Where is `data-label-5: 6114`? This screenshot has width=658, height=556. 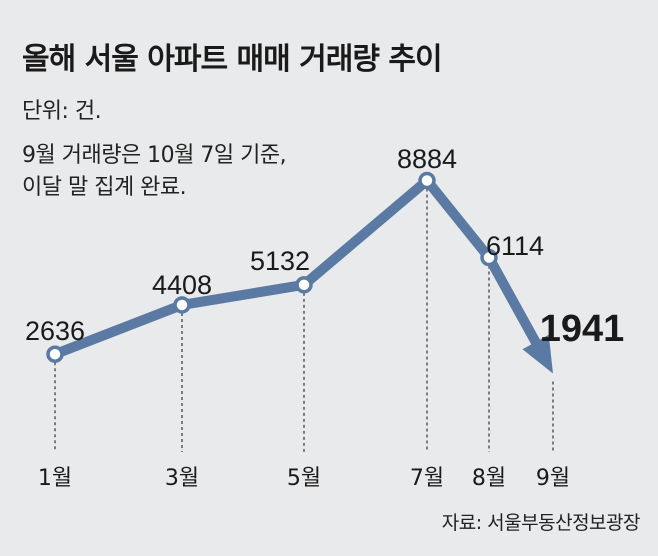
data-label-5: 6114 is located at coordinates (515, 246).